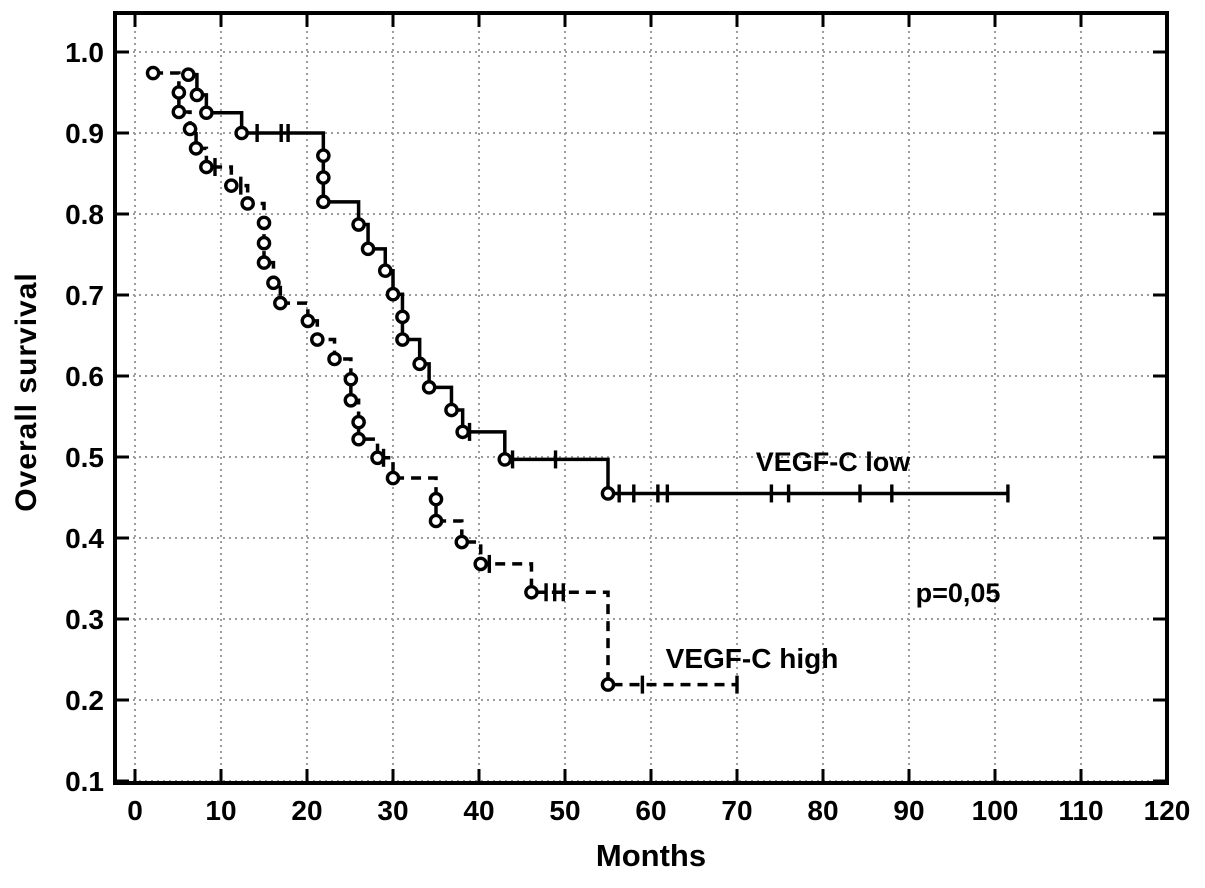  I want to click on label-vegf-c-low: VEGF-C low, so click(833, 462).